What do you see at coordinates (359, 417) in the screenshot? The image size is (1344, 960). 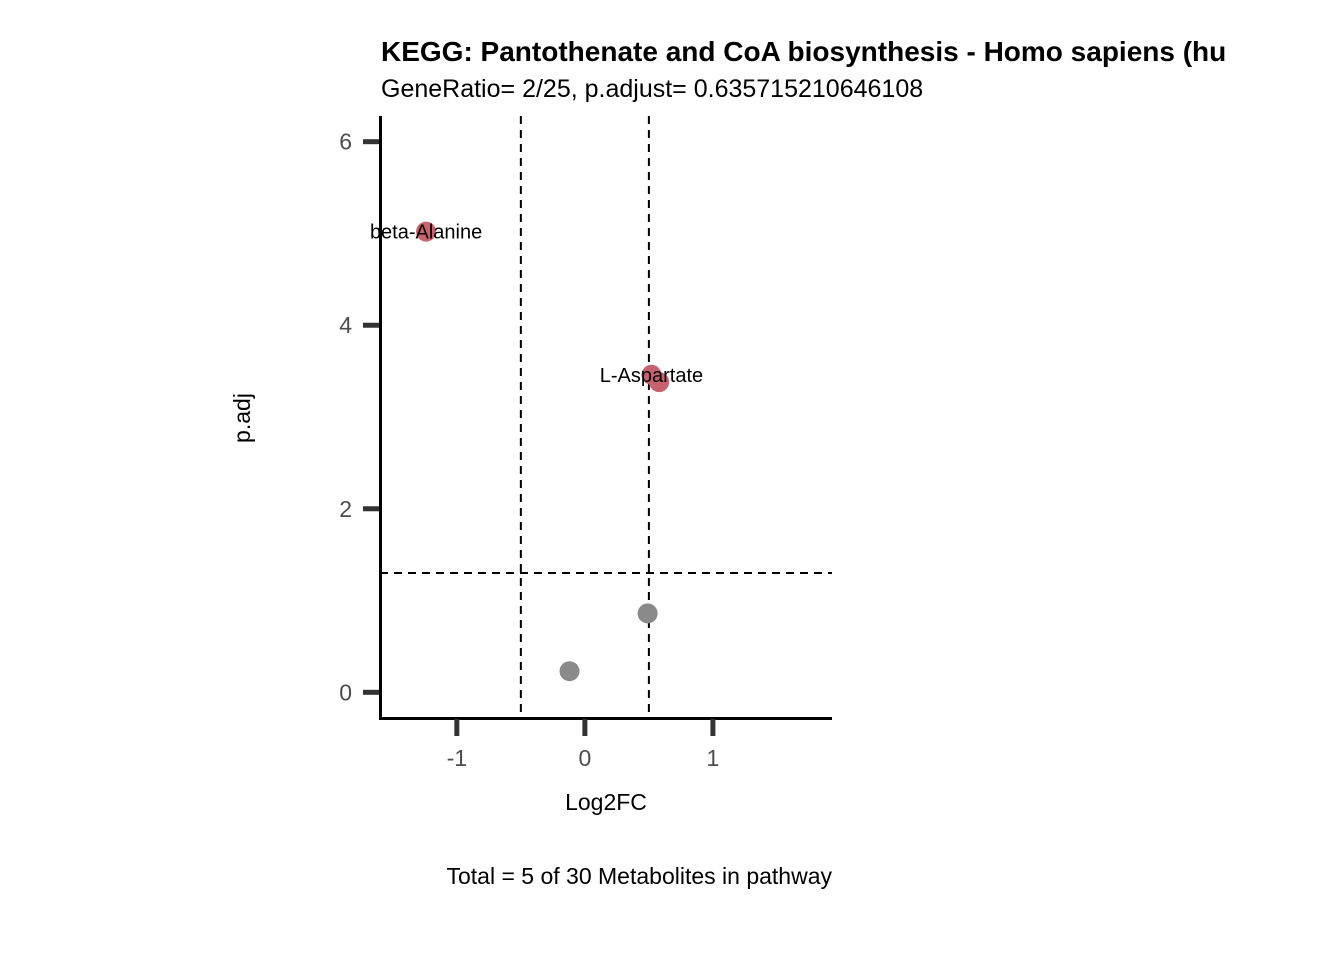 I see `y-ticks: 0 2 4 6` at bounding box center [359, 417].